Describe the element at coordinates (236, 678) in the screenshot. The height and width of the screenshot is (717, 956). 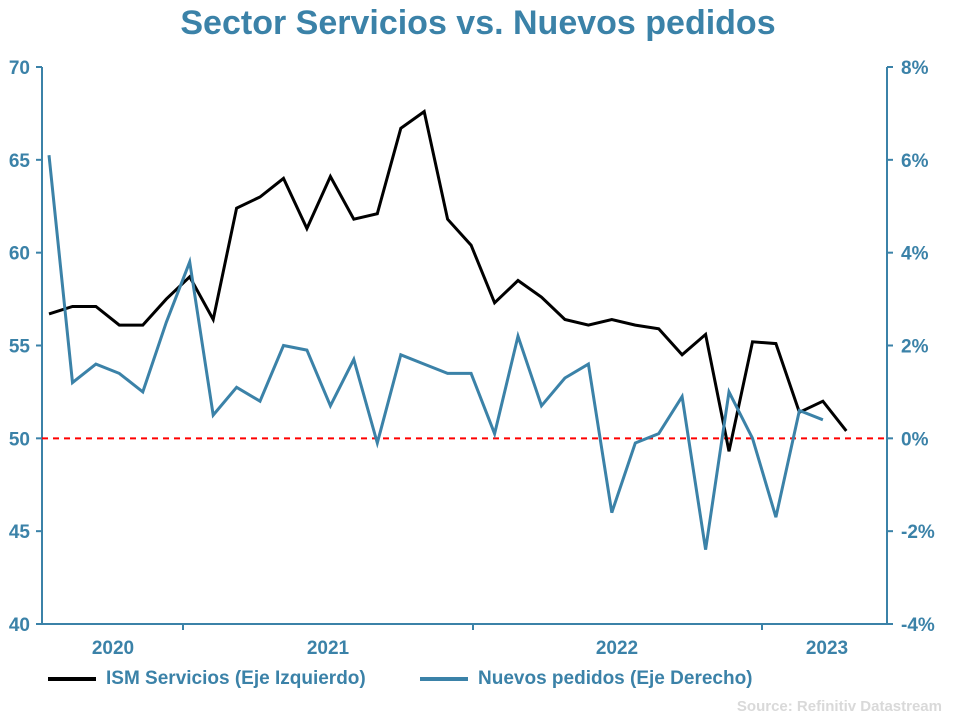
I see `legend-label-ism: ISM Servicios (Eje Izquierdo)` at that location.